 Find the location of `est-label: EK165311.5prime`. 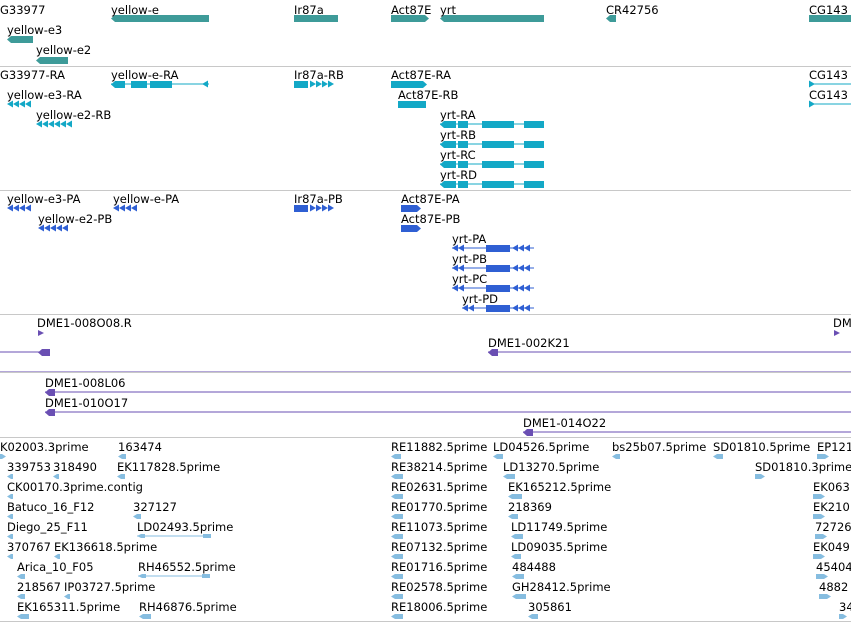

est-label: EK165311.5prime is located at coordinates (69, 607).